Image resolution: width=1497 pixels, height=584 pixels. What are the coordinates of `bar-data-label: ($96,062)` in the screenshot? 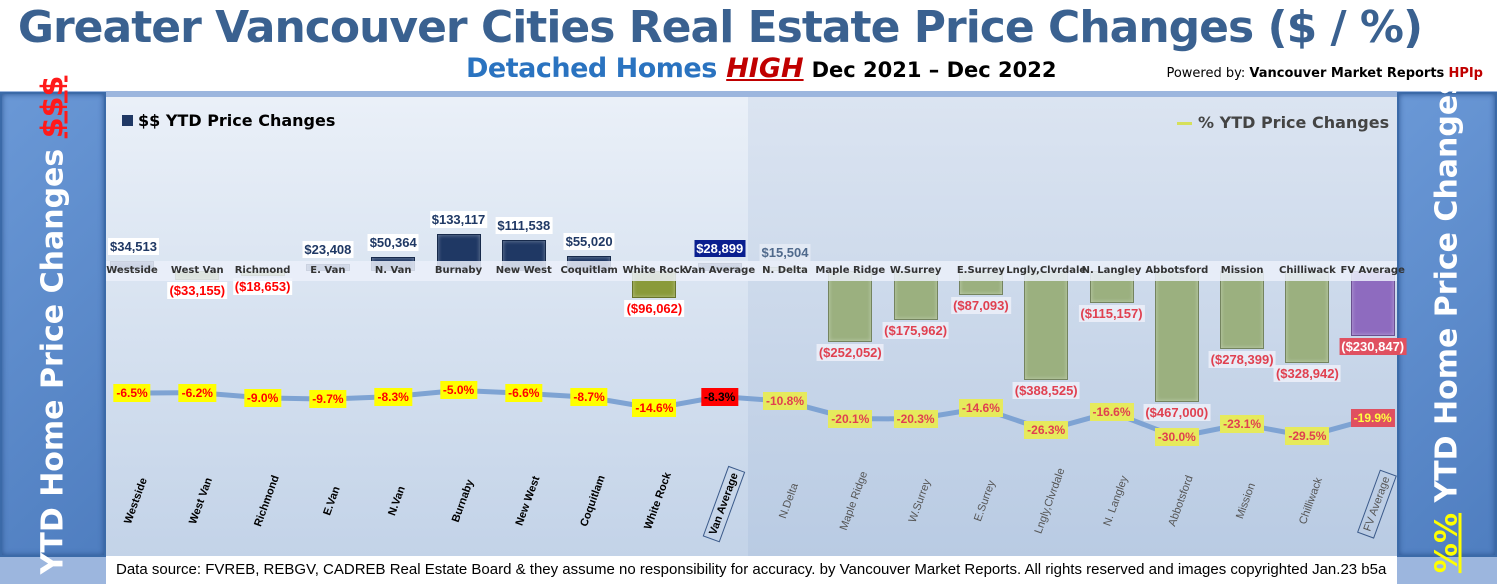 It's located at (654, 308).